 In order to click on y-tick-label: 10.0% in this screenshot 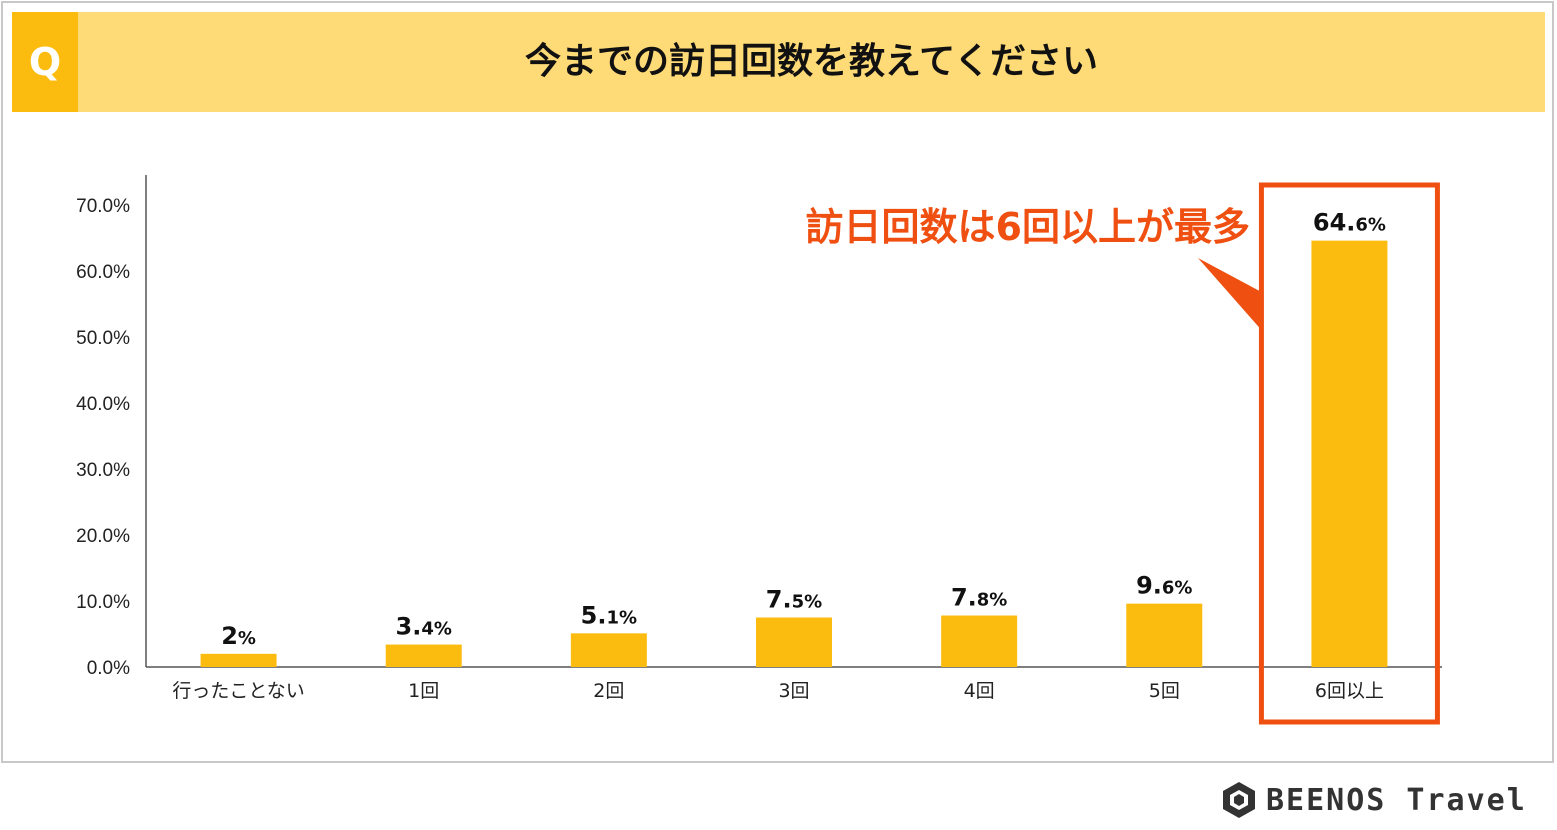, I will do `click(103, 602)`.